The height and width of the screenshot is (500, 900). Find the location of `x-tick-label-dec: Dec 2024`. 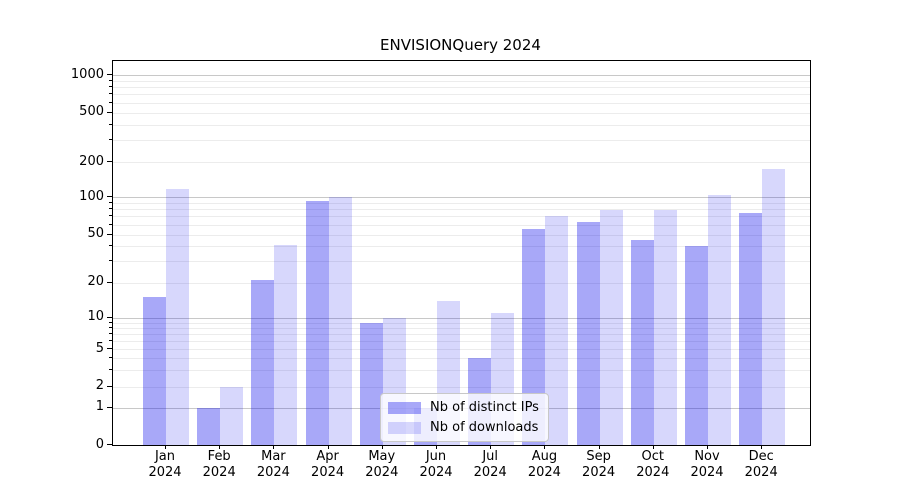

x-tick-label-dec: Dec 2024 is located at coordinates (761, 464).